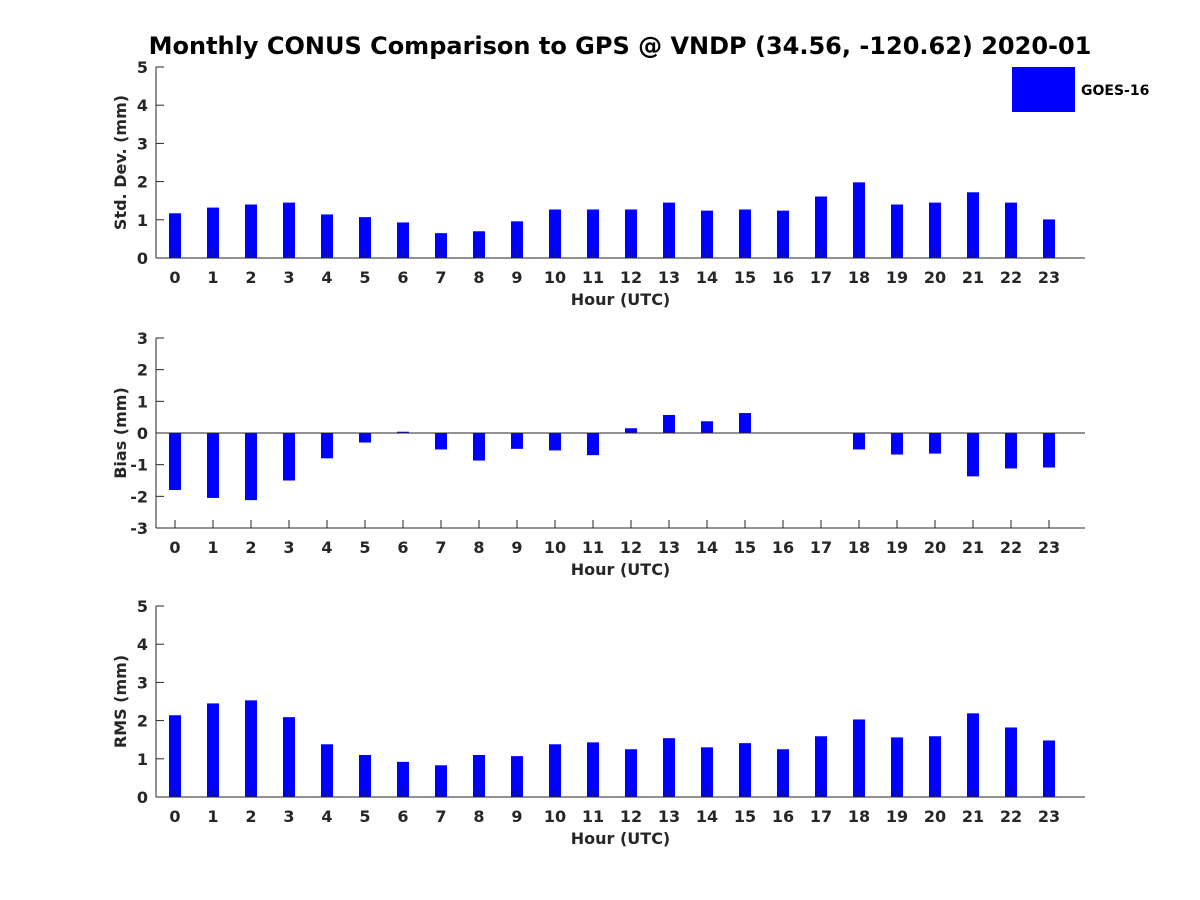 This screenshot has width=1200, height=900. Describe the element at coordinates (621, 569) in the screenshot. I see `x-axis-label: Hour (UTC)` at that location.